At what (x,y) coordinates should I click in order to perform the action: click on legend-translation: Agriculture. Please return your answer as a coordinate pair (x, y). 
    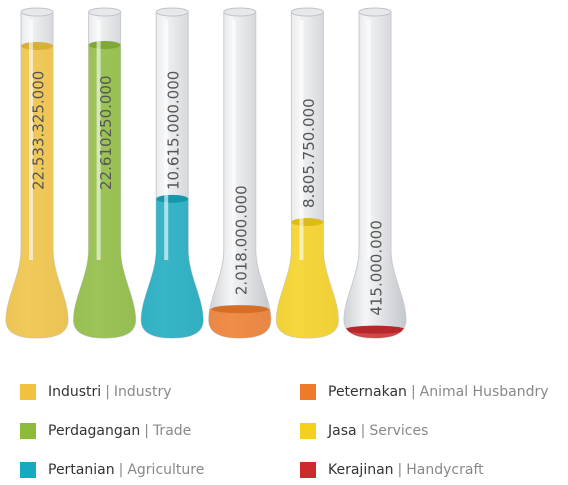
    Looking at the image, I should click on (165, 470).